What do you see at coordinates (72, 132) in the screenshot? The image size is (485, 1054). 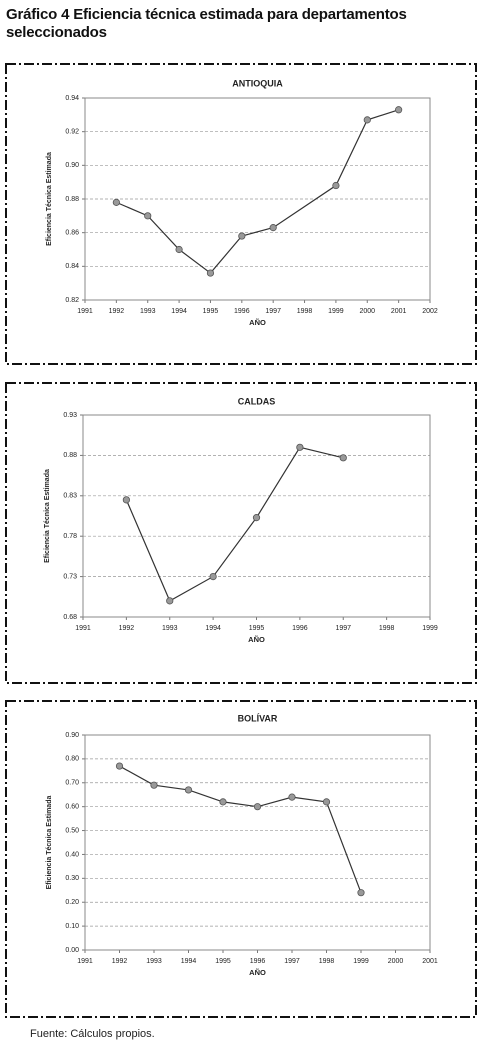 I see `y-tick-label: 0.92` at bounding box center [72, 132].